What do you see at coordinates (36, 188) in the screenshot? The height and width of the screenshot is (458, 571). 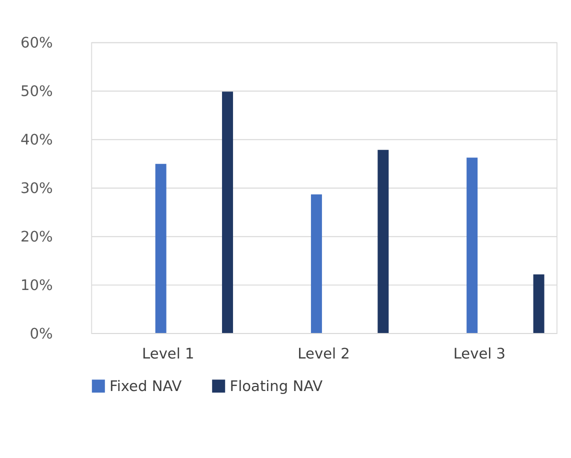 I see `y-tick-label: 30%` at bounding box center [36, 188].